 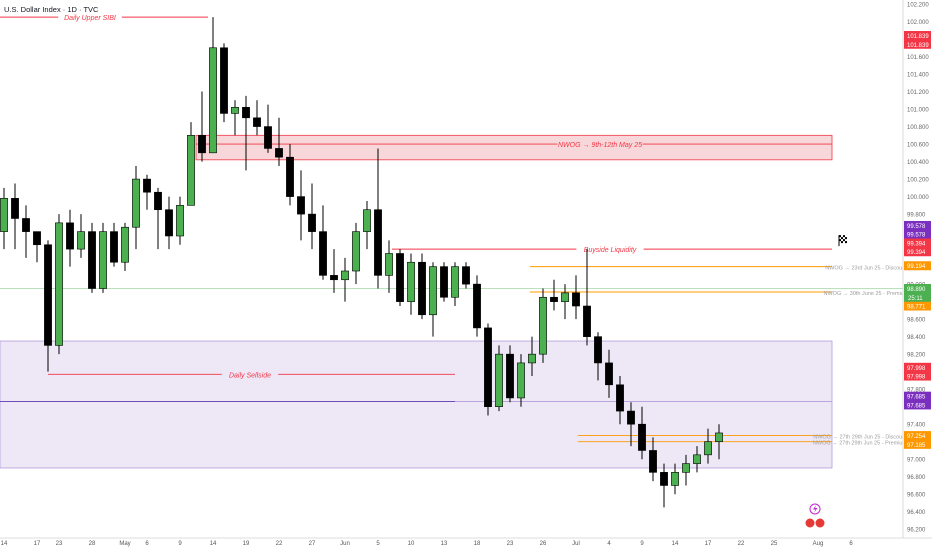 I want to click on x-tick-label: 10, so click(x=411, y=544).